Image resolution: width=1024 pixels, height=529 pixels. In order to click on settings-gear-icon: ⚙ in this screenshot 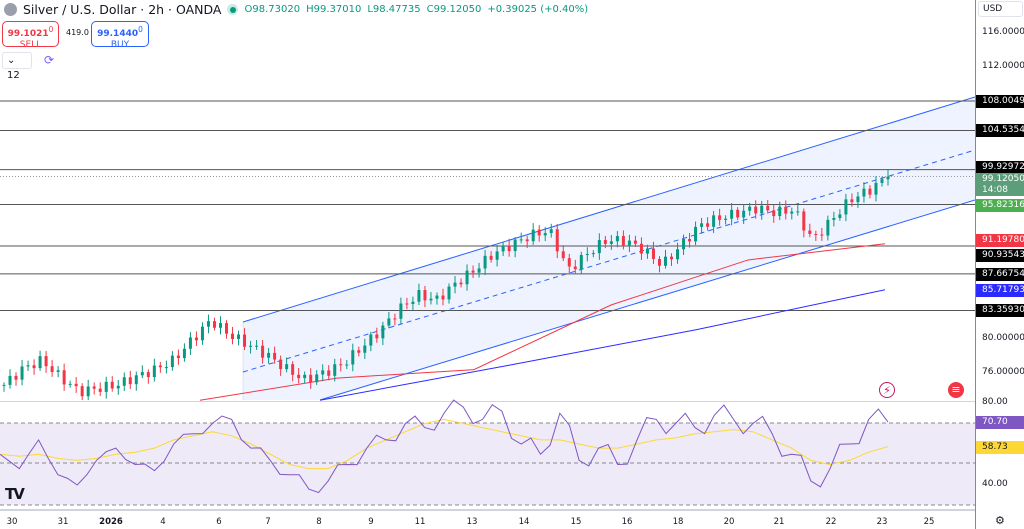, I will do `click(1000, 520)`.